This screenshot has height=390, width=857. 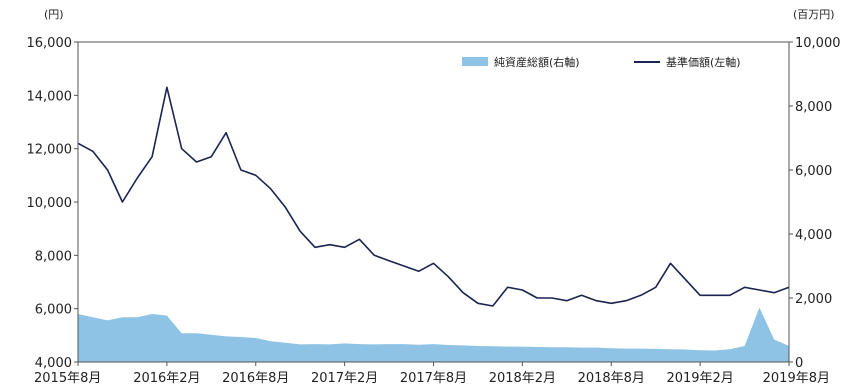 What do you see at coordinates (601, 62) in the screenshot?
I see `legend: 純資産総額(右軸) 基準価額(左軸)` at bounding box center [601, 62].